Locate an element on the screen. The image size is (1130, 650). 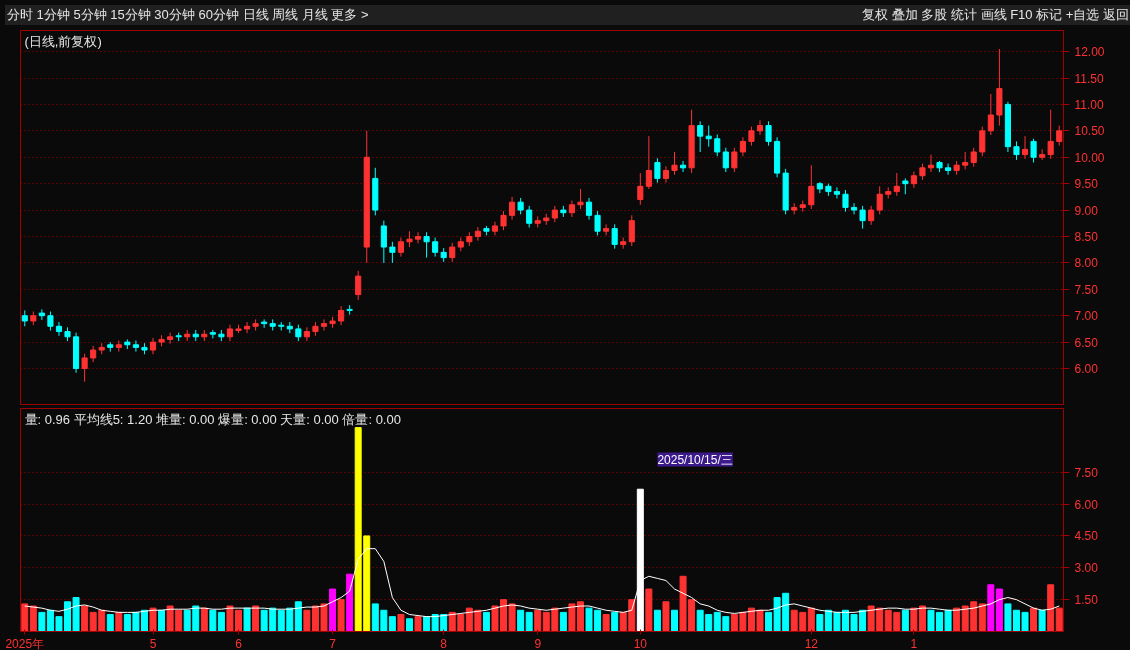
y-tick-label: 11.50 is located at coordinates (1089, 78).